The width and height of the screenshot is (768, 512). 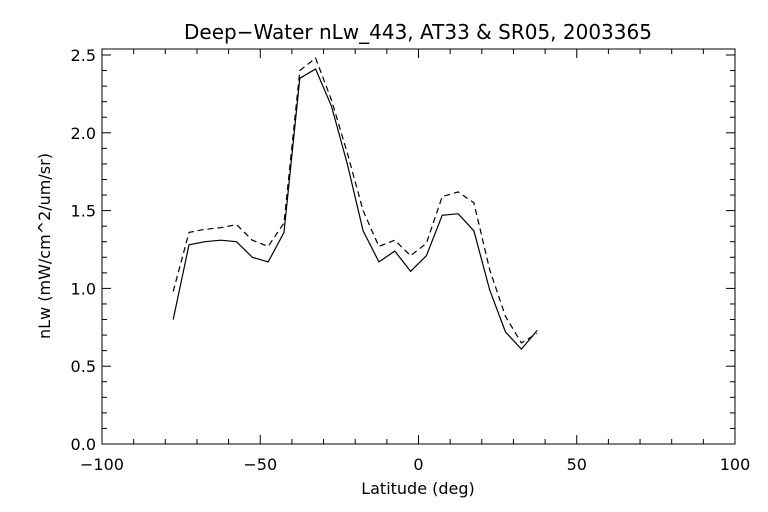 What do you see at coordinates (83, 55) in the screenshot?
I see `y-tick-label: 2.5` at bounding box center [83, 55].